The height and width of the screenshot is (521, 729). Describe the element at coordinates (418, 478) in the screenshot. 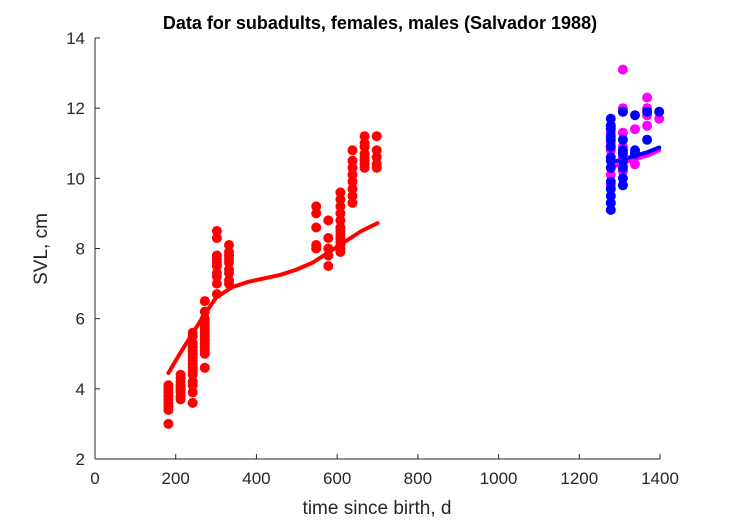

I see `x-tick-label: 800` at that location.